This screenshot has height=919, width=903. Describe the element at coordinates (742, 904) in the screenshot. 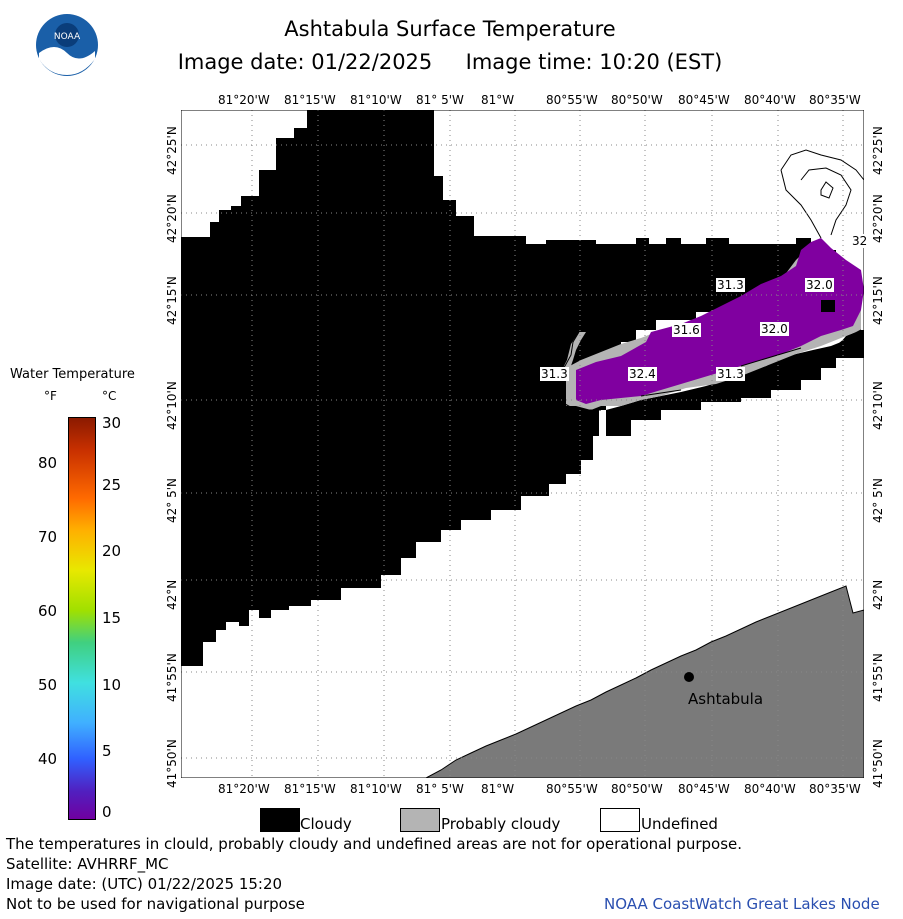

I see `footer-credit: NOAA CoastWatch Great Lakes Node` at that location.